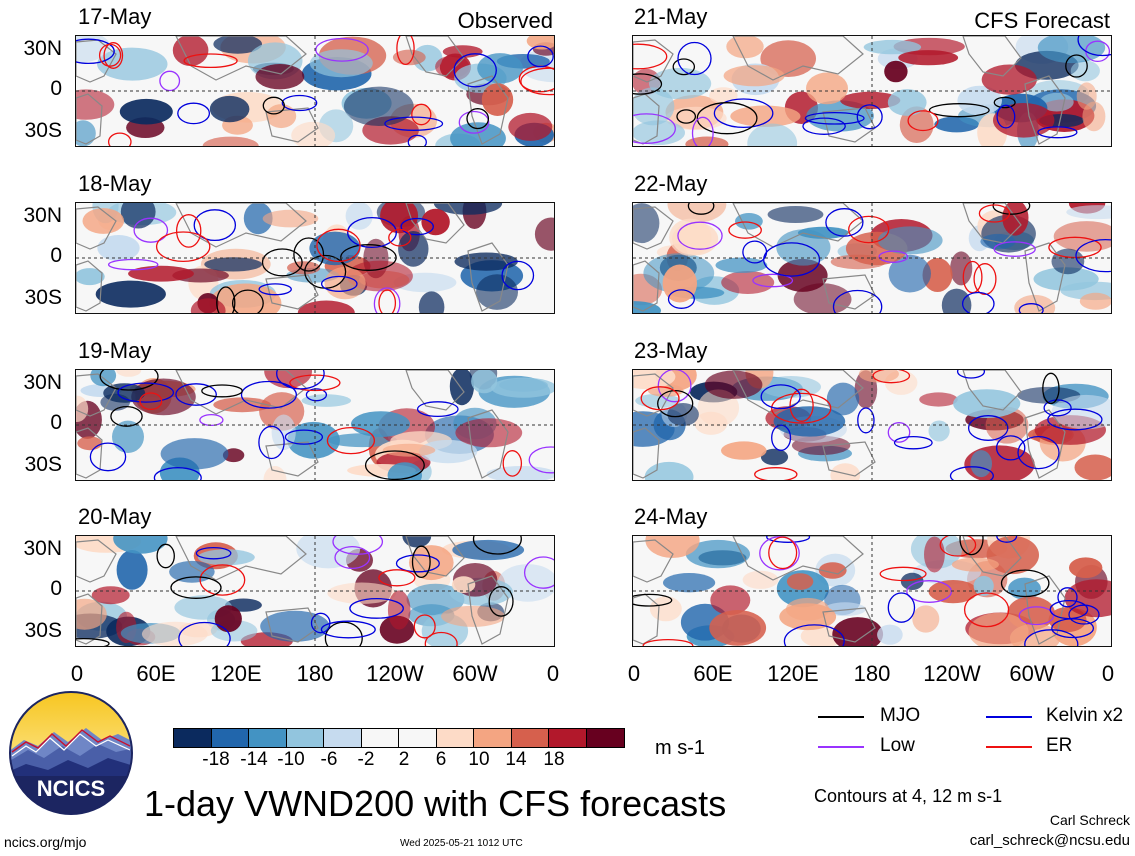 This screenshot has height=856, width=1135. I want to click on legend-er-line, so click(1009, 747).